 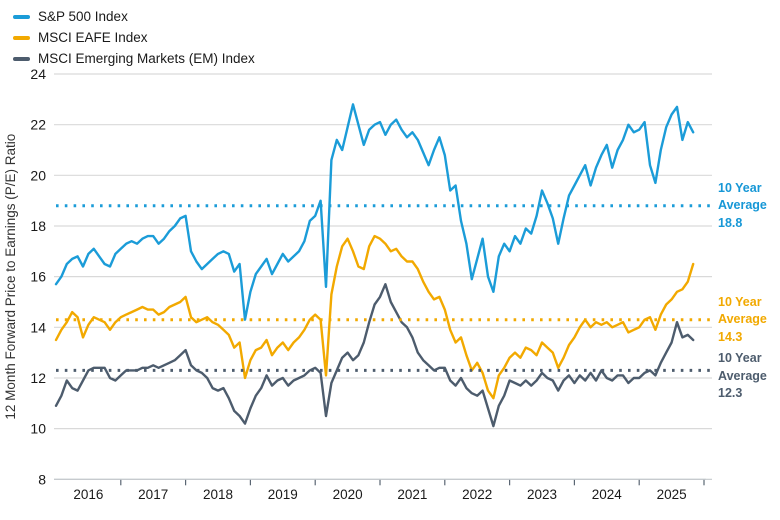 I want to click on avg-annotation-eafe-line2: Average, so click(x=742, y=319).